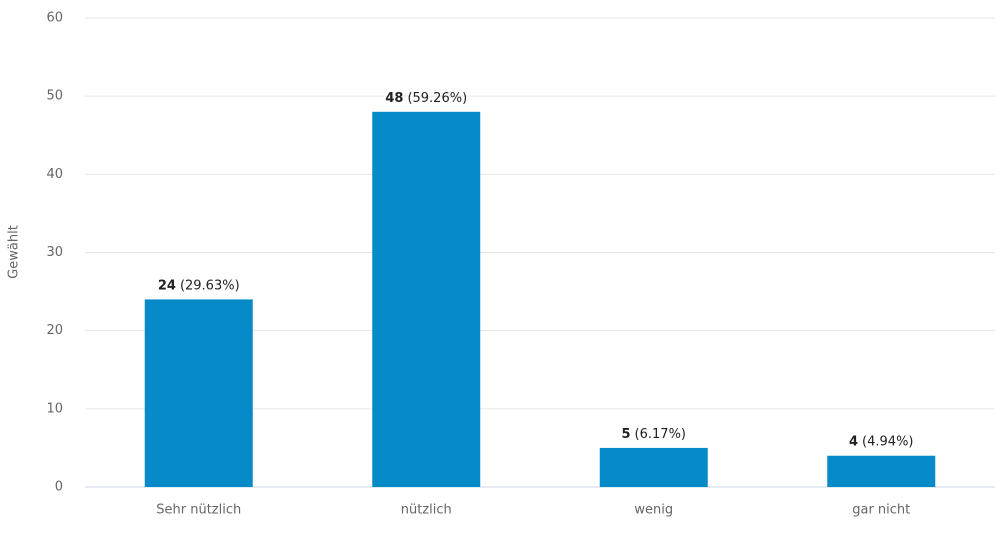 The height and width of the screenshot is (533, 1000). I want to click on value-count: 24, so click(167, 285).